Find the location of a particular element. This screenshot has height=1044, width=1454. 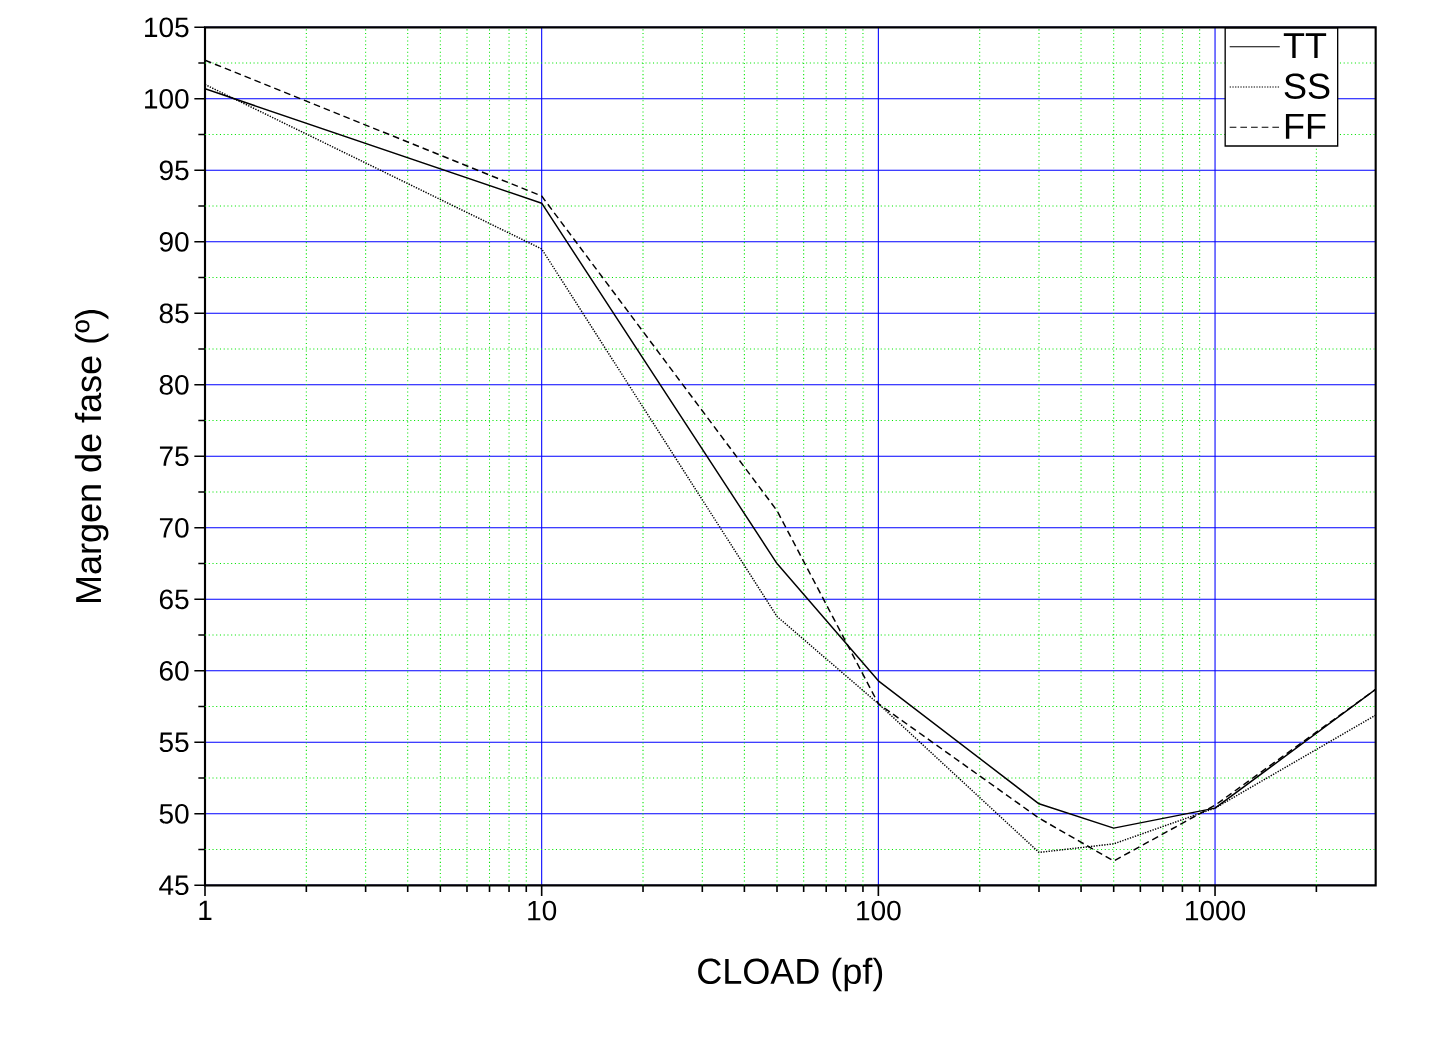

x-axis-title: CLOAD (pf) is located at coordinates (790, 974).